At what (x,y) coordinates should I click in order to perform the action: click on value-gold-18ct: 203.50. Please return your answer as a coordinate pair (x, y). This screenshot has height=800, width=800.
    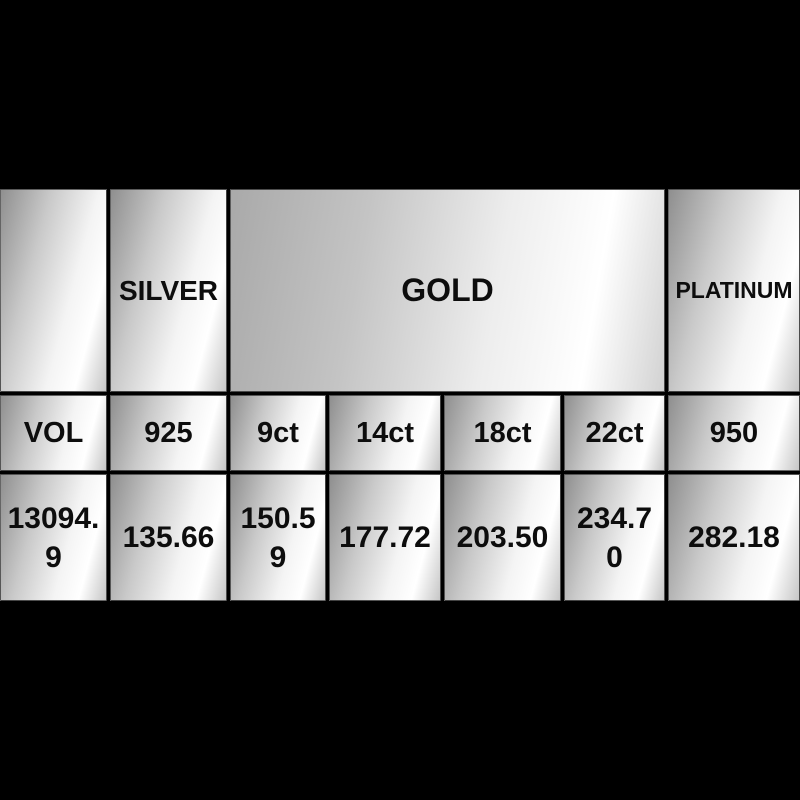
    Looking at the image, I should click on (502, 537).